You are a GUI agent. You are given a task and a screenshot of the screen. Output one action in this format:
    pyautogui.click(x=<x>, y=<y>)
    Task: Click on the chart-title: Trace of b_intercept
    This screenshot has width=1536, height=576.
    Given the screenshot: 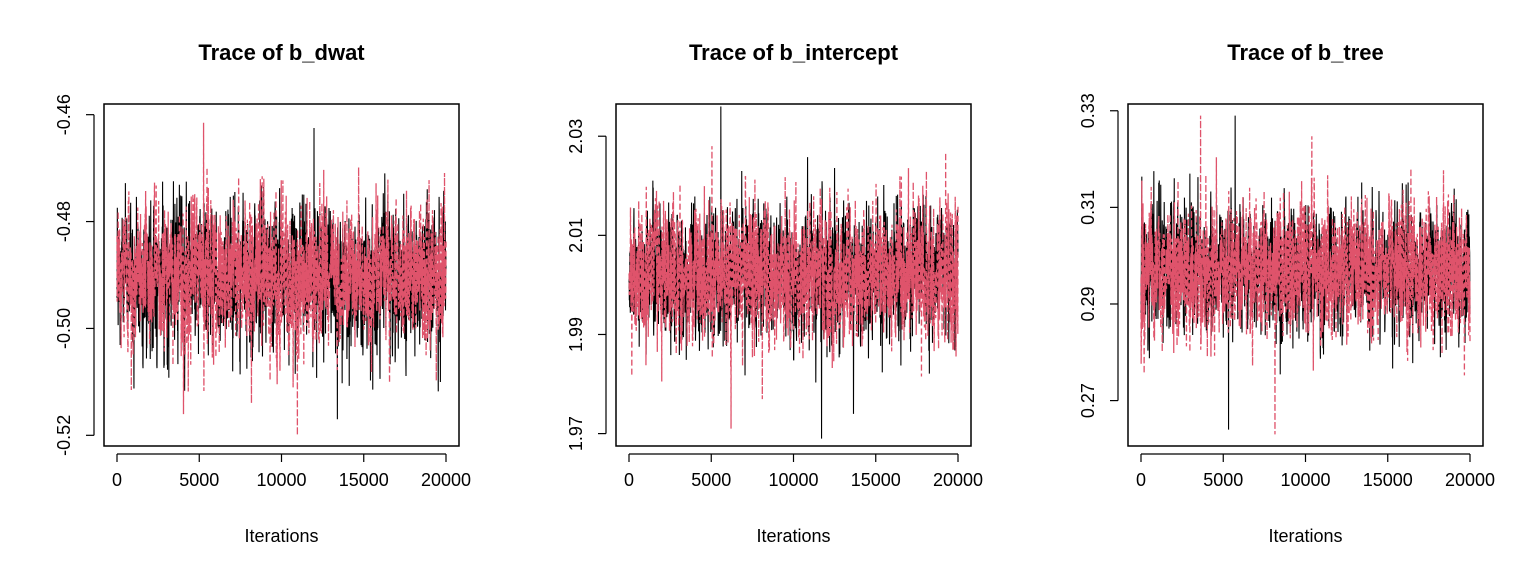 What is the action you would take?
    pyautogui.click(x=794, y=52)
    